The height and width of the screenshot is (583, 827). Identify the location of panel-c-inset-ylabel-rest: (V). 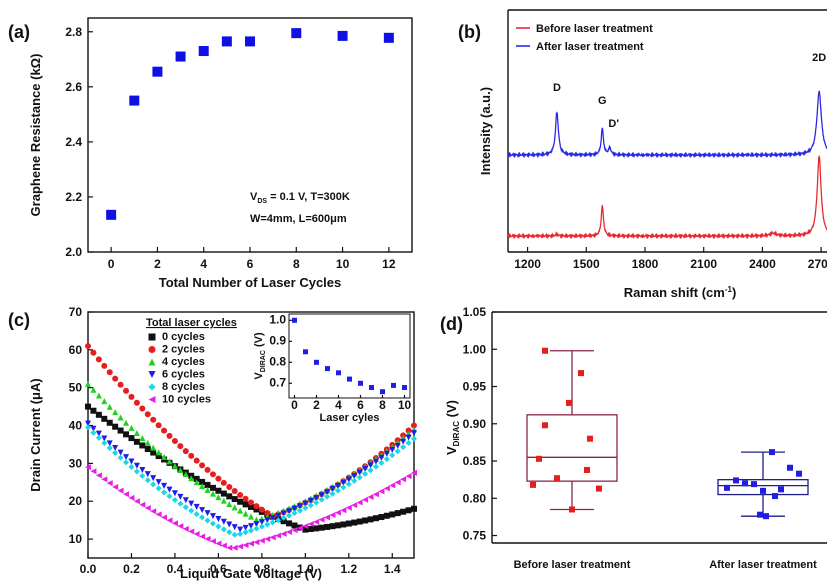
(259, 341).